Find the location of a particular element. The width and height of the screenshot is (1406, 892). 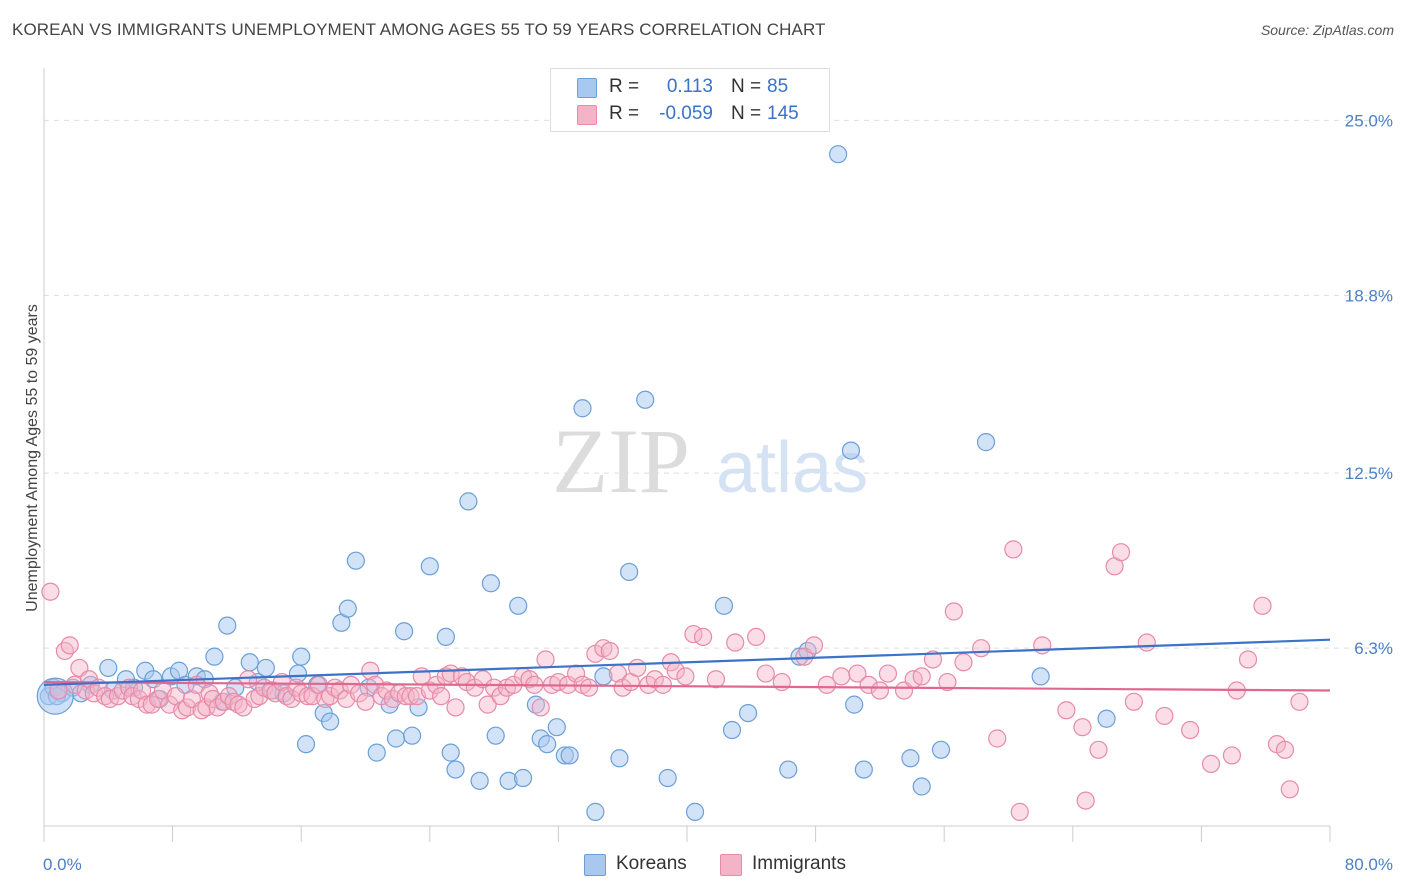

legend-row-immigrants: R = -0.059 N = 145 is located at coordinates (690, 114).